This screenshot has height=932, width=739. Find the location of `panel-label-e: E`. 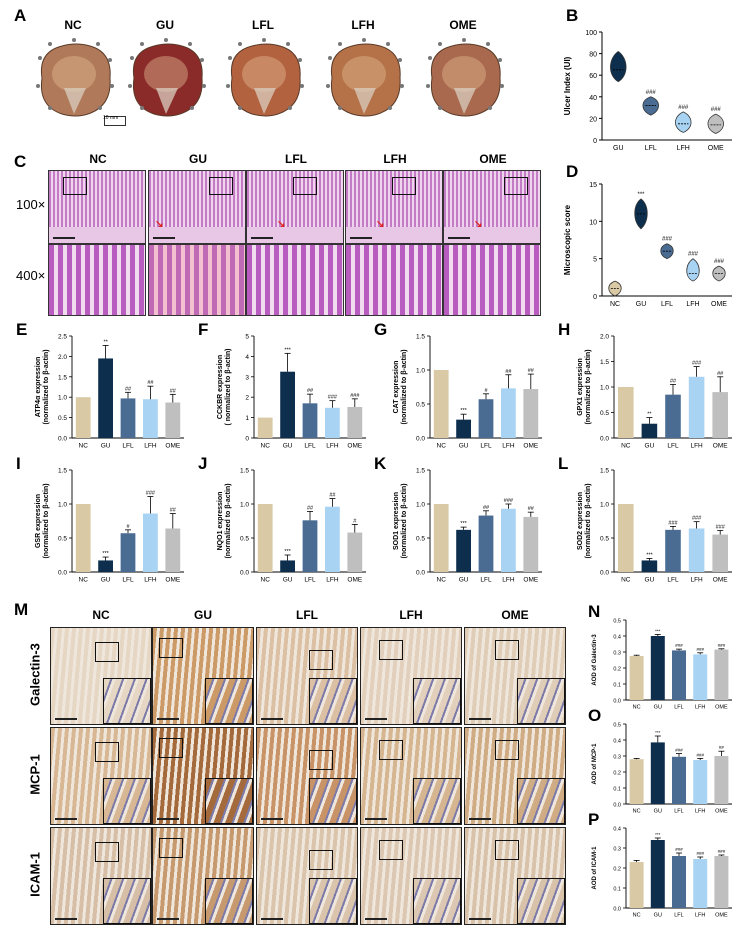

panel-label-e: E is located at coordinates (22, 329).